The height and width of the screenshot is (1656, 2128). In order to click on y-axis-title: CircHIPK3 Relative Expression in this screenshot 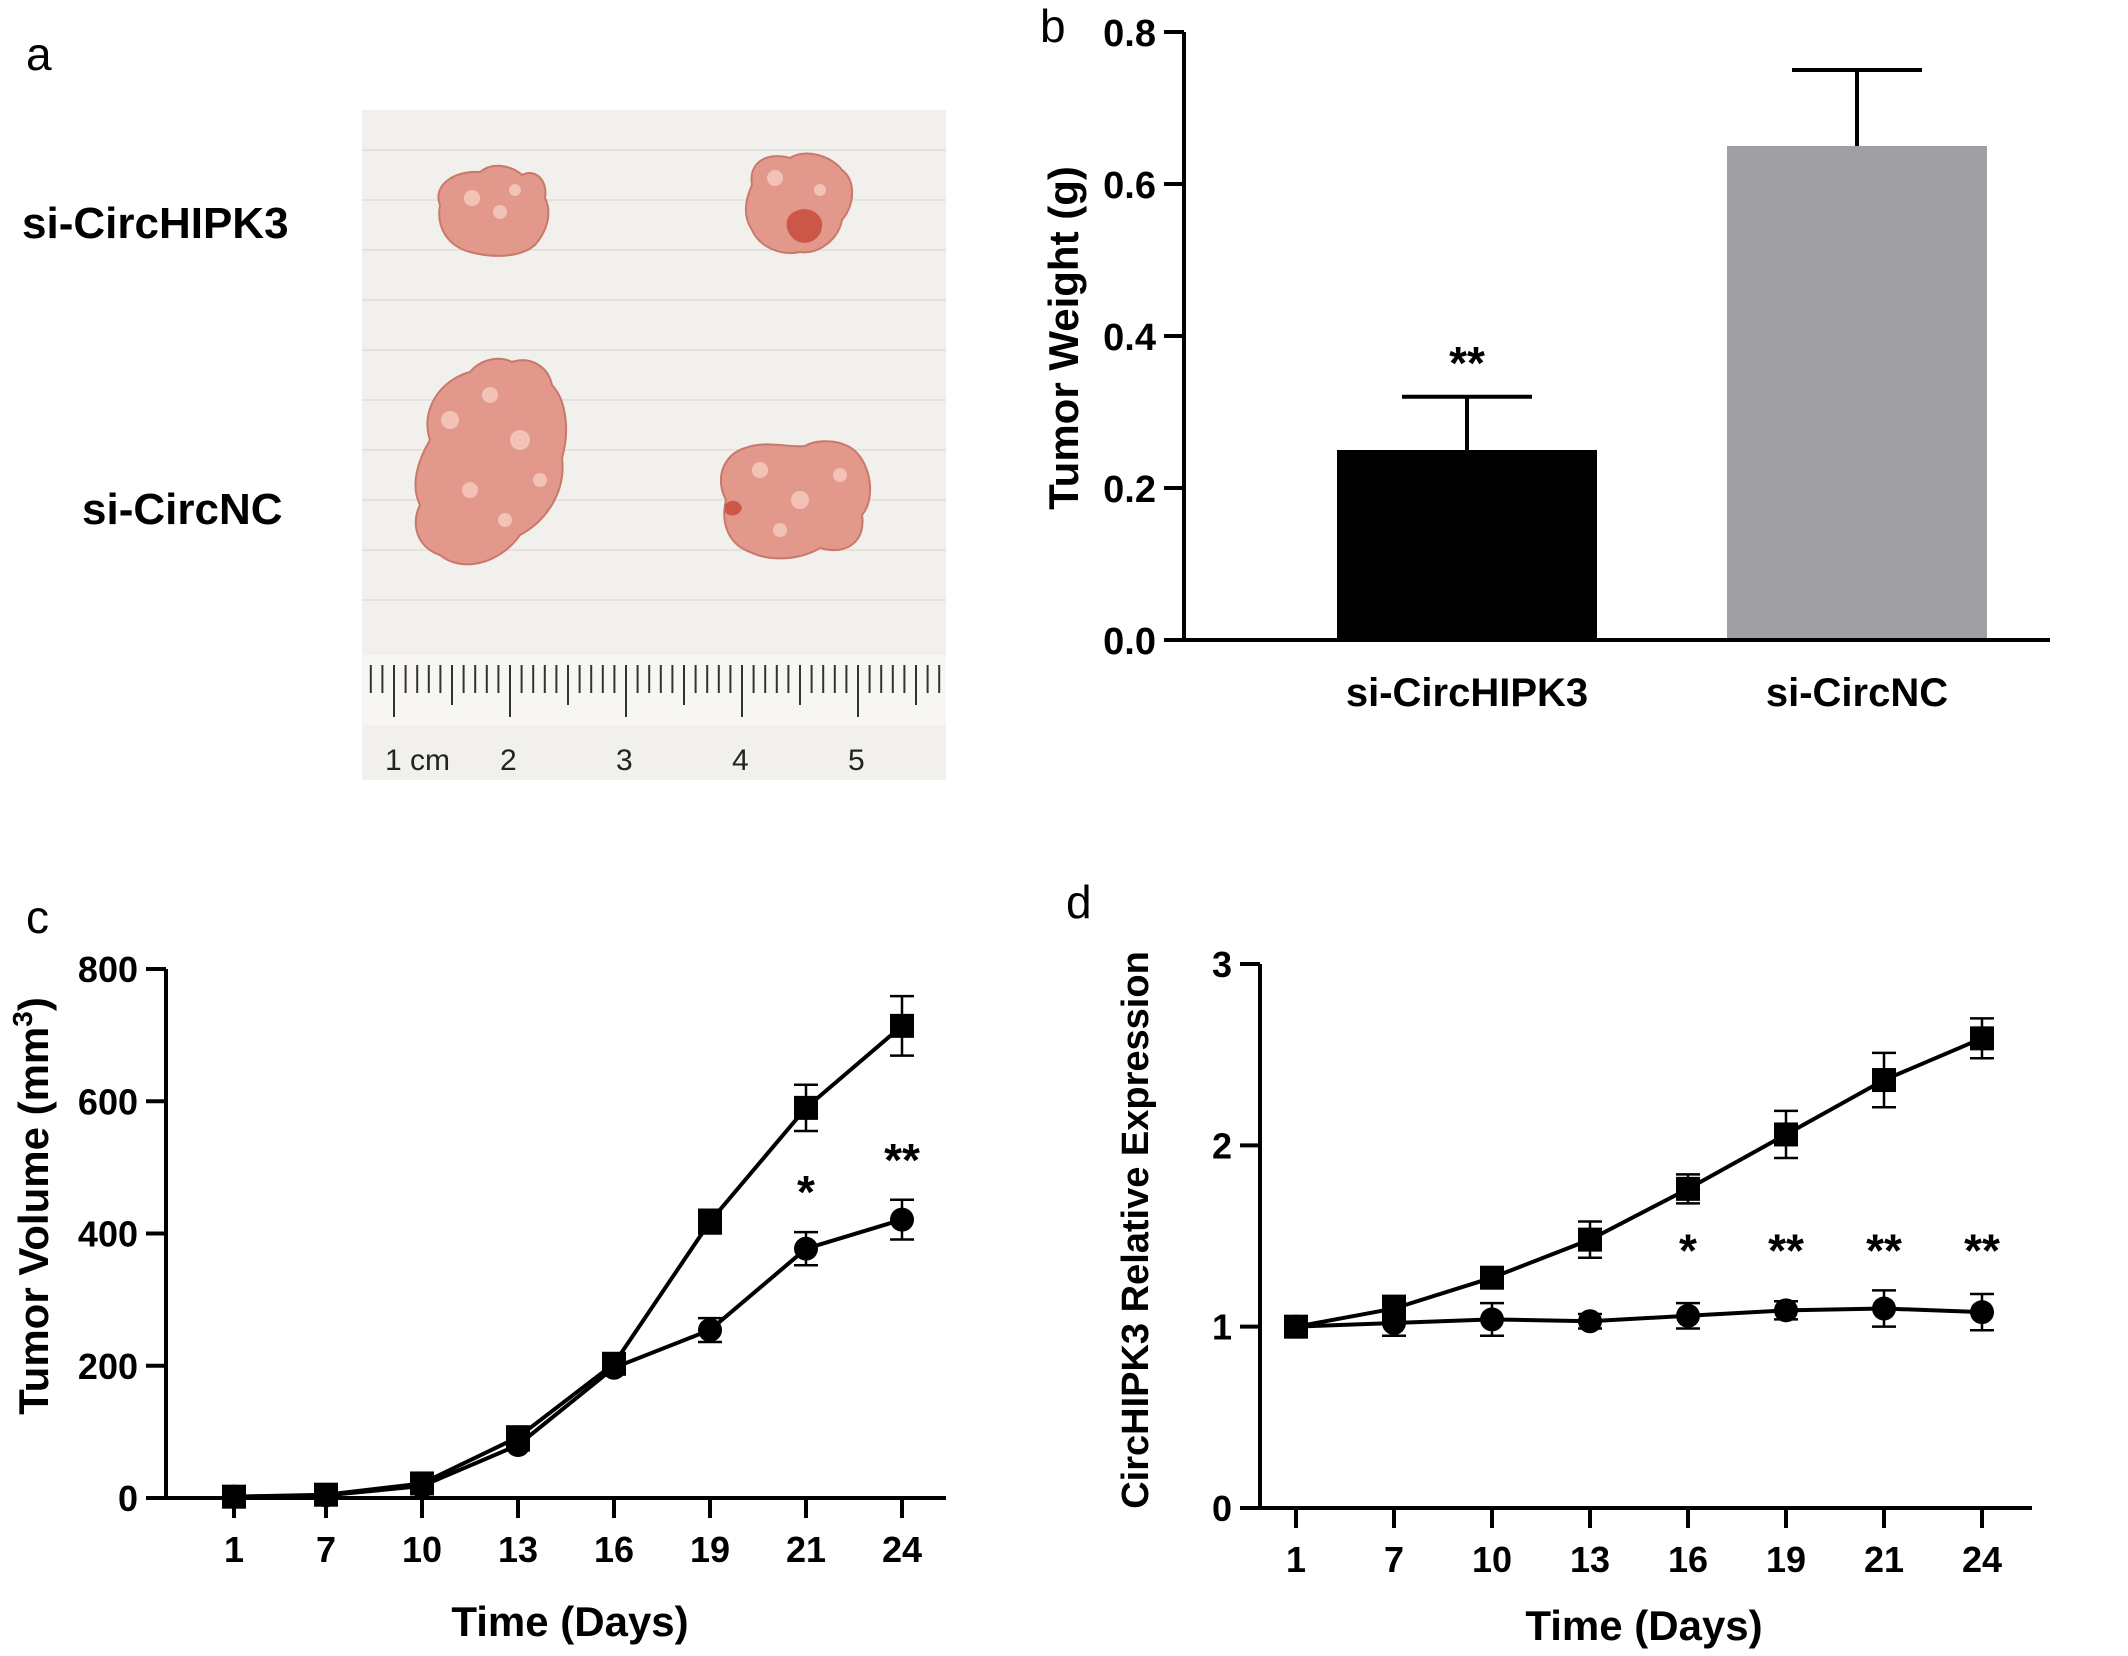, I will do `click(1136, 1230)`.